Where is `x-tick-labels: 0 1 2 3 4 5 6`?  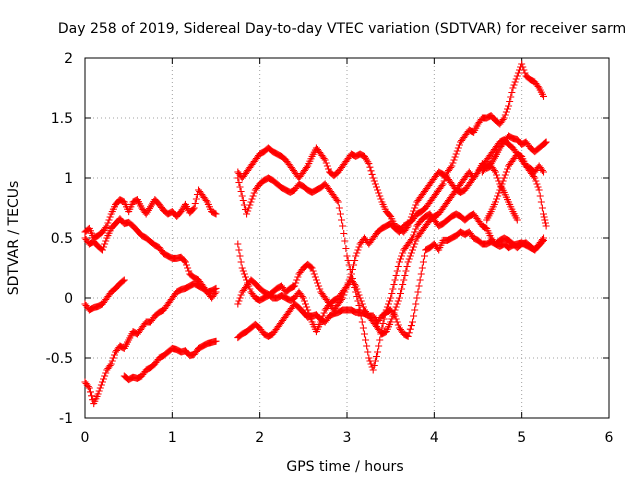
x-tick-labels: 0 1 2 3 4 5 6 is located at coordinates (347, 438).